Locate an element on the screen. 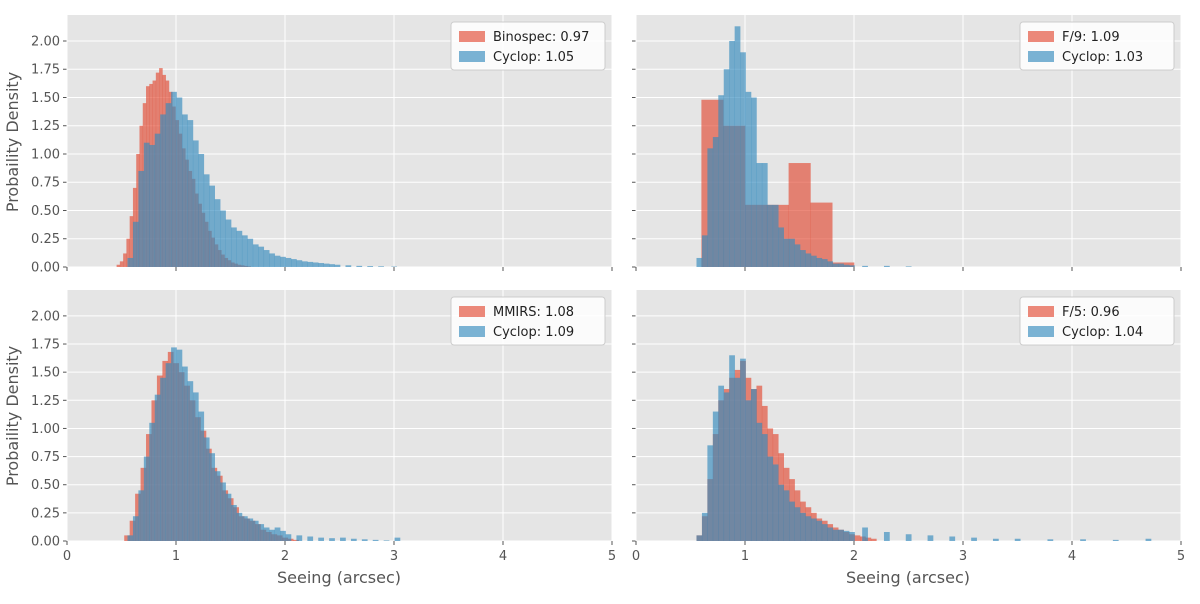  legend-label: Binospec: 0.97 is located at coordinates (541, 37).